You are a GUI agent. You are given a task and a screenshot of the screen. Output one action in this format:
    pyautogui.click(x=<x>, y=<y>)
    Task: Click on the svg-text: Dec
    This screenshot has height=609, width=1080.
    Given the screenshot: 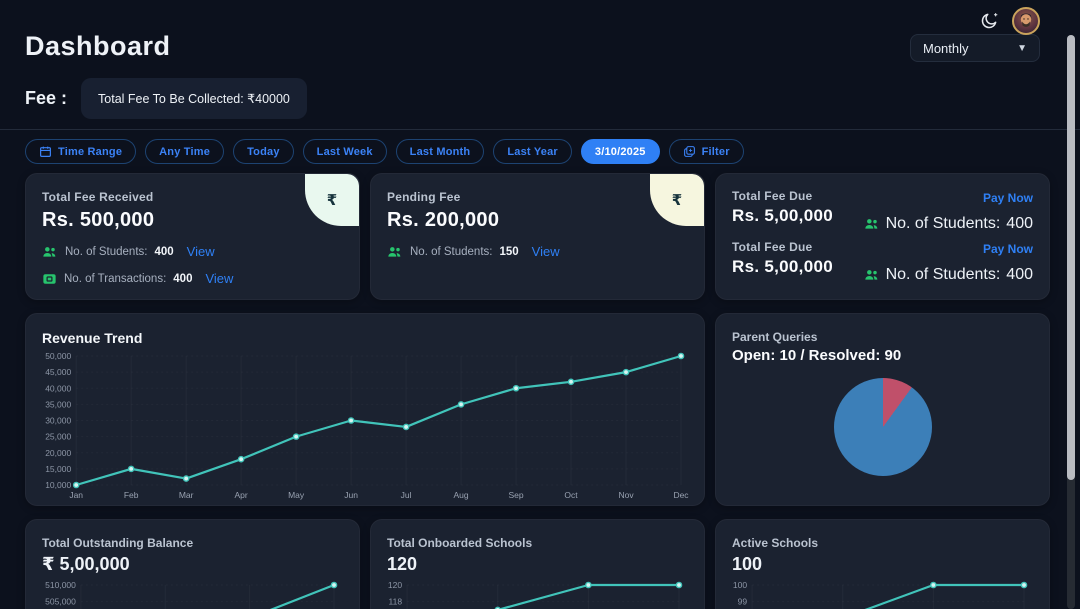 What is the action you would take?
    pyautogui.click(x=681, y=495)
    